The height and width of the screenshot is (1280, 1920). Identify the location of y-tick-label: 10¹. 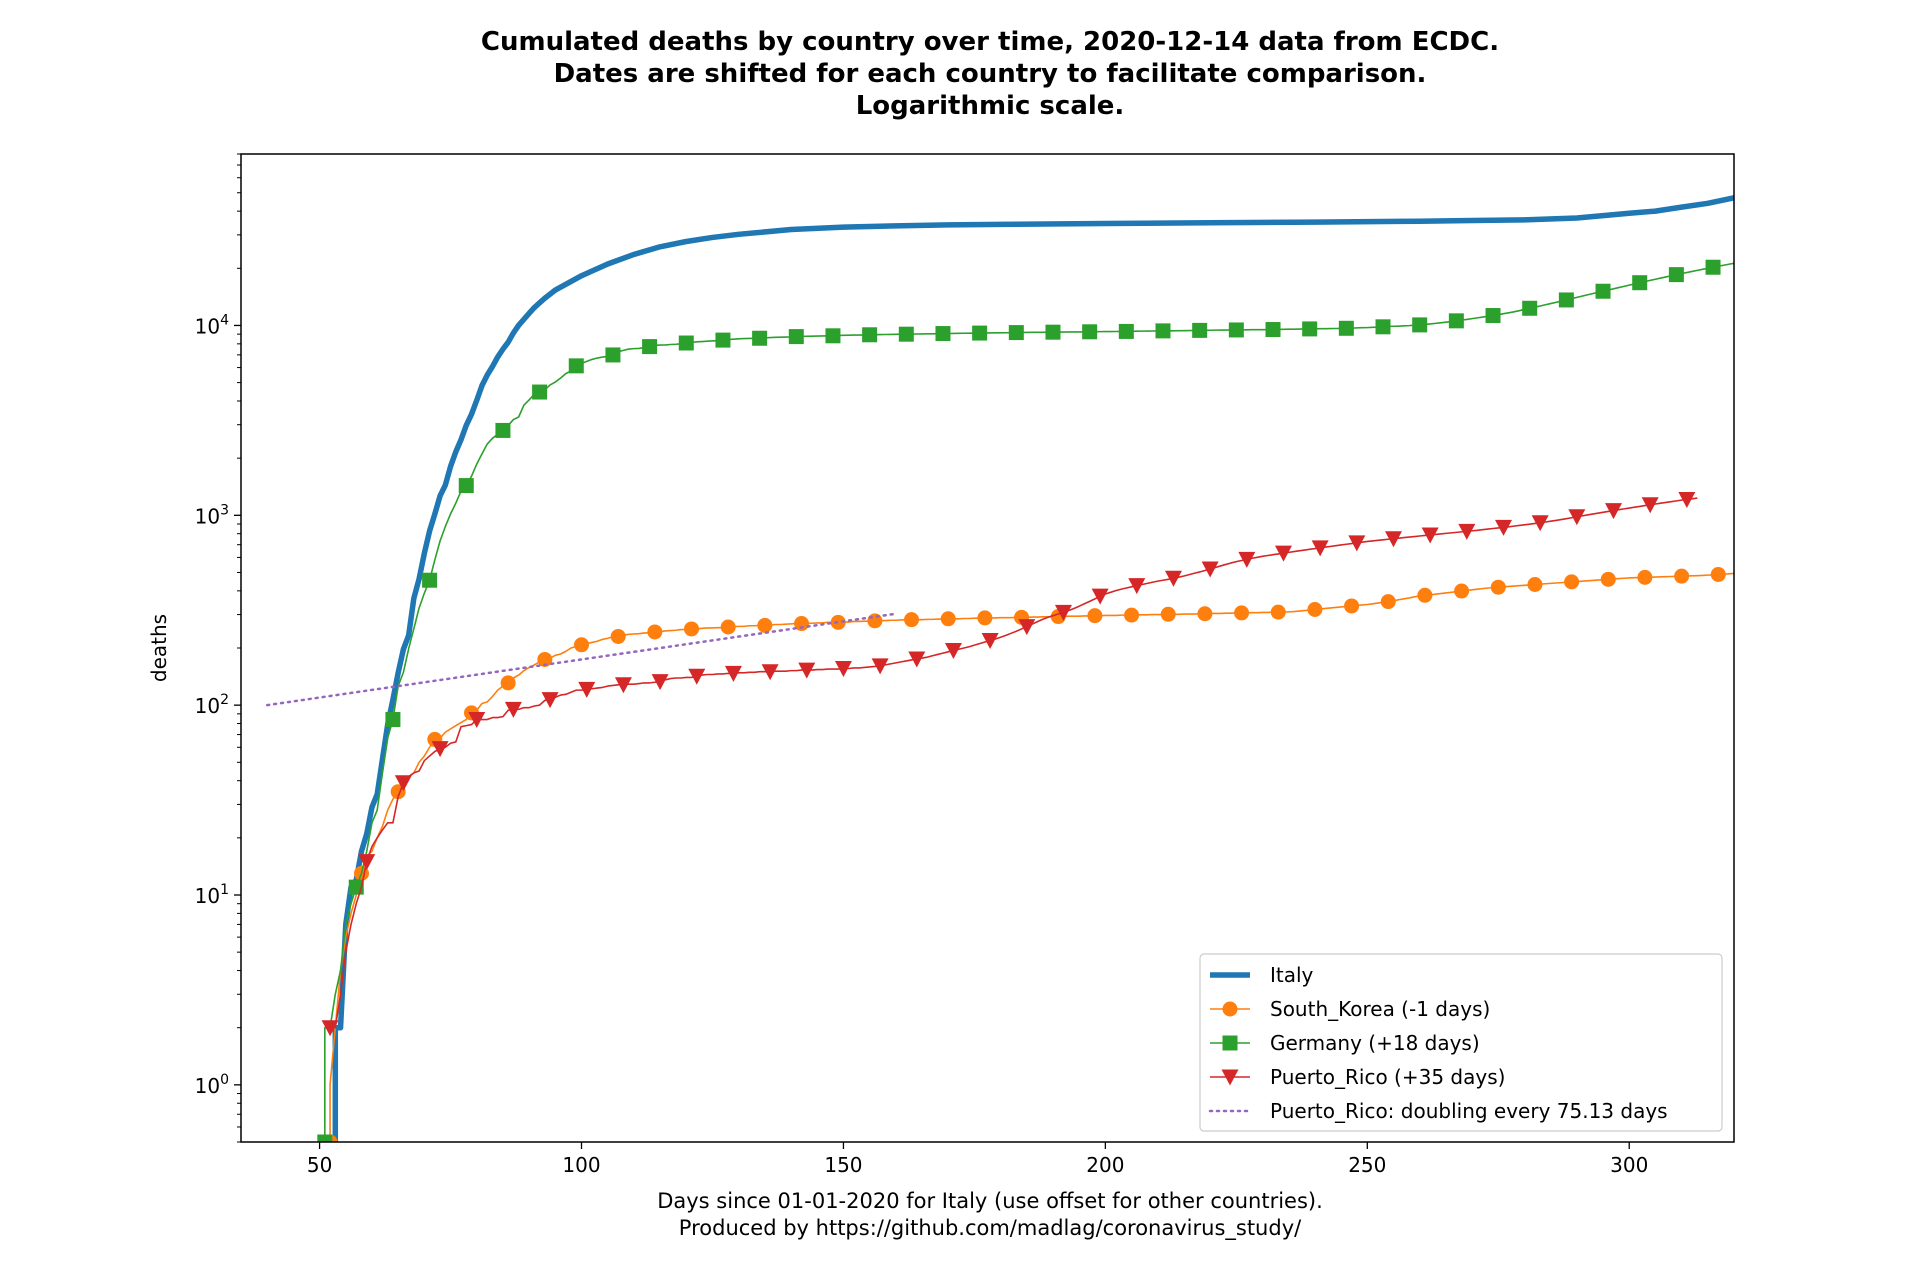
(212, 895).